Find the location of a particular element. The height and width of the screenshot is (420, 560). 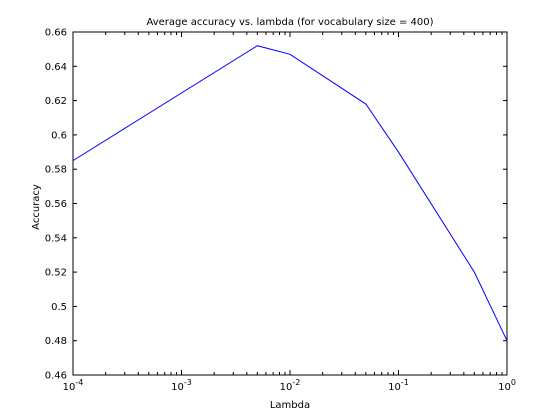

y-tick-label: 0.62 is located at coordinates (56, 101).